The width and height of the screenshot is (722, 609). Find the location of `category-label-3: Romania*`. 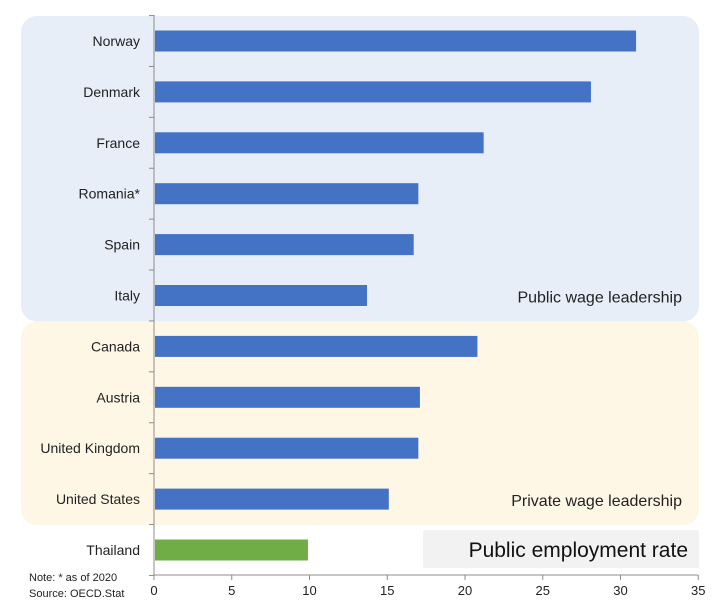

category-label-3: Romania* is located at coordinates (110, 194).